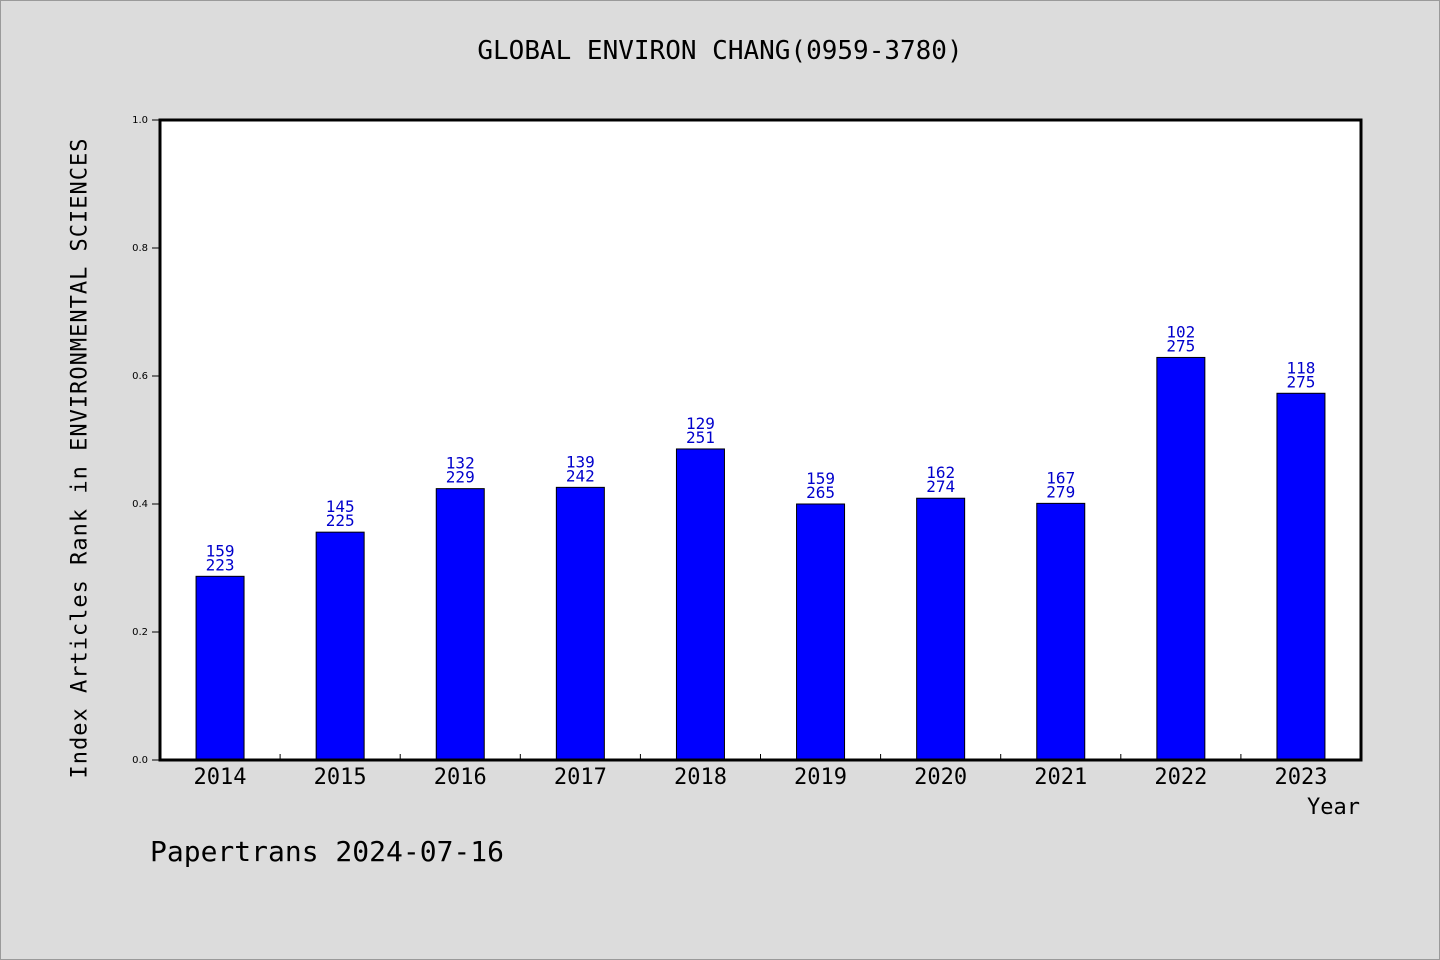 The image size is (1440, 960). What do you see at coordinates (1300, 367) in the screenshot?
I see `data-label-rank: 118` at bounding box center [1300, 367].